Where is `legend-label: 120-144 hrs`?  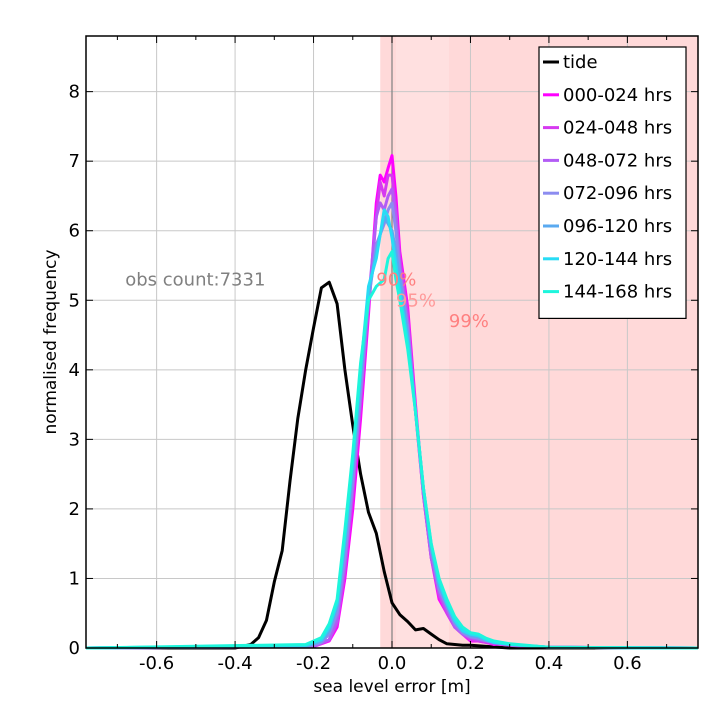
legend-label: 120-144 hrs is located at coordinates (617, 259).